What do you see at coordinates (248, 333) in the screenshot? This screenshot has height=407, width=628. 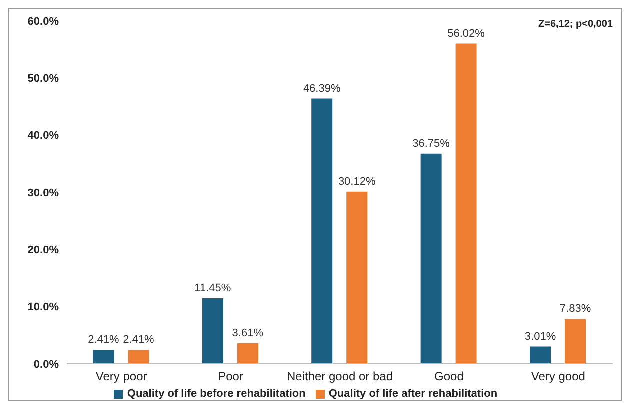 I see `data-label: 3.61%` at bounding box center [248, 333].